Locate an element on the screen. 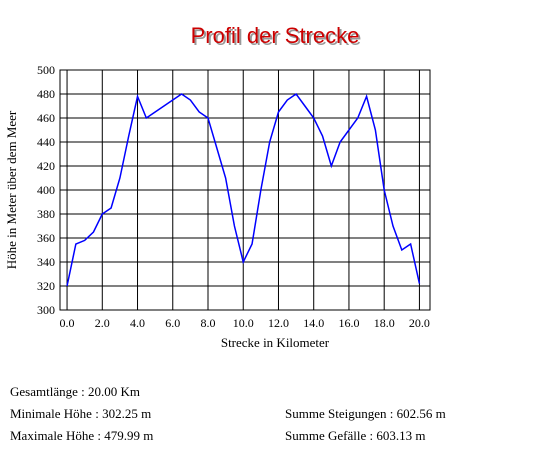  x-tick-label: 10.0 is located at coordinates (243, 323).